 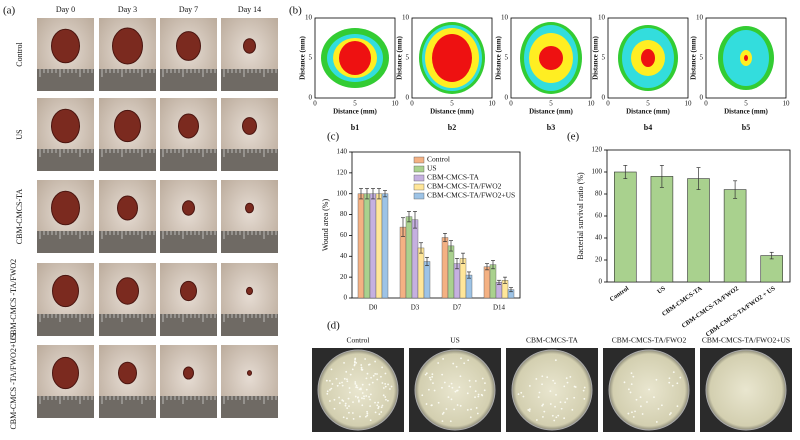 I want to click on x-axis-label: Distance (mm), so click(x=355, y=112).